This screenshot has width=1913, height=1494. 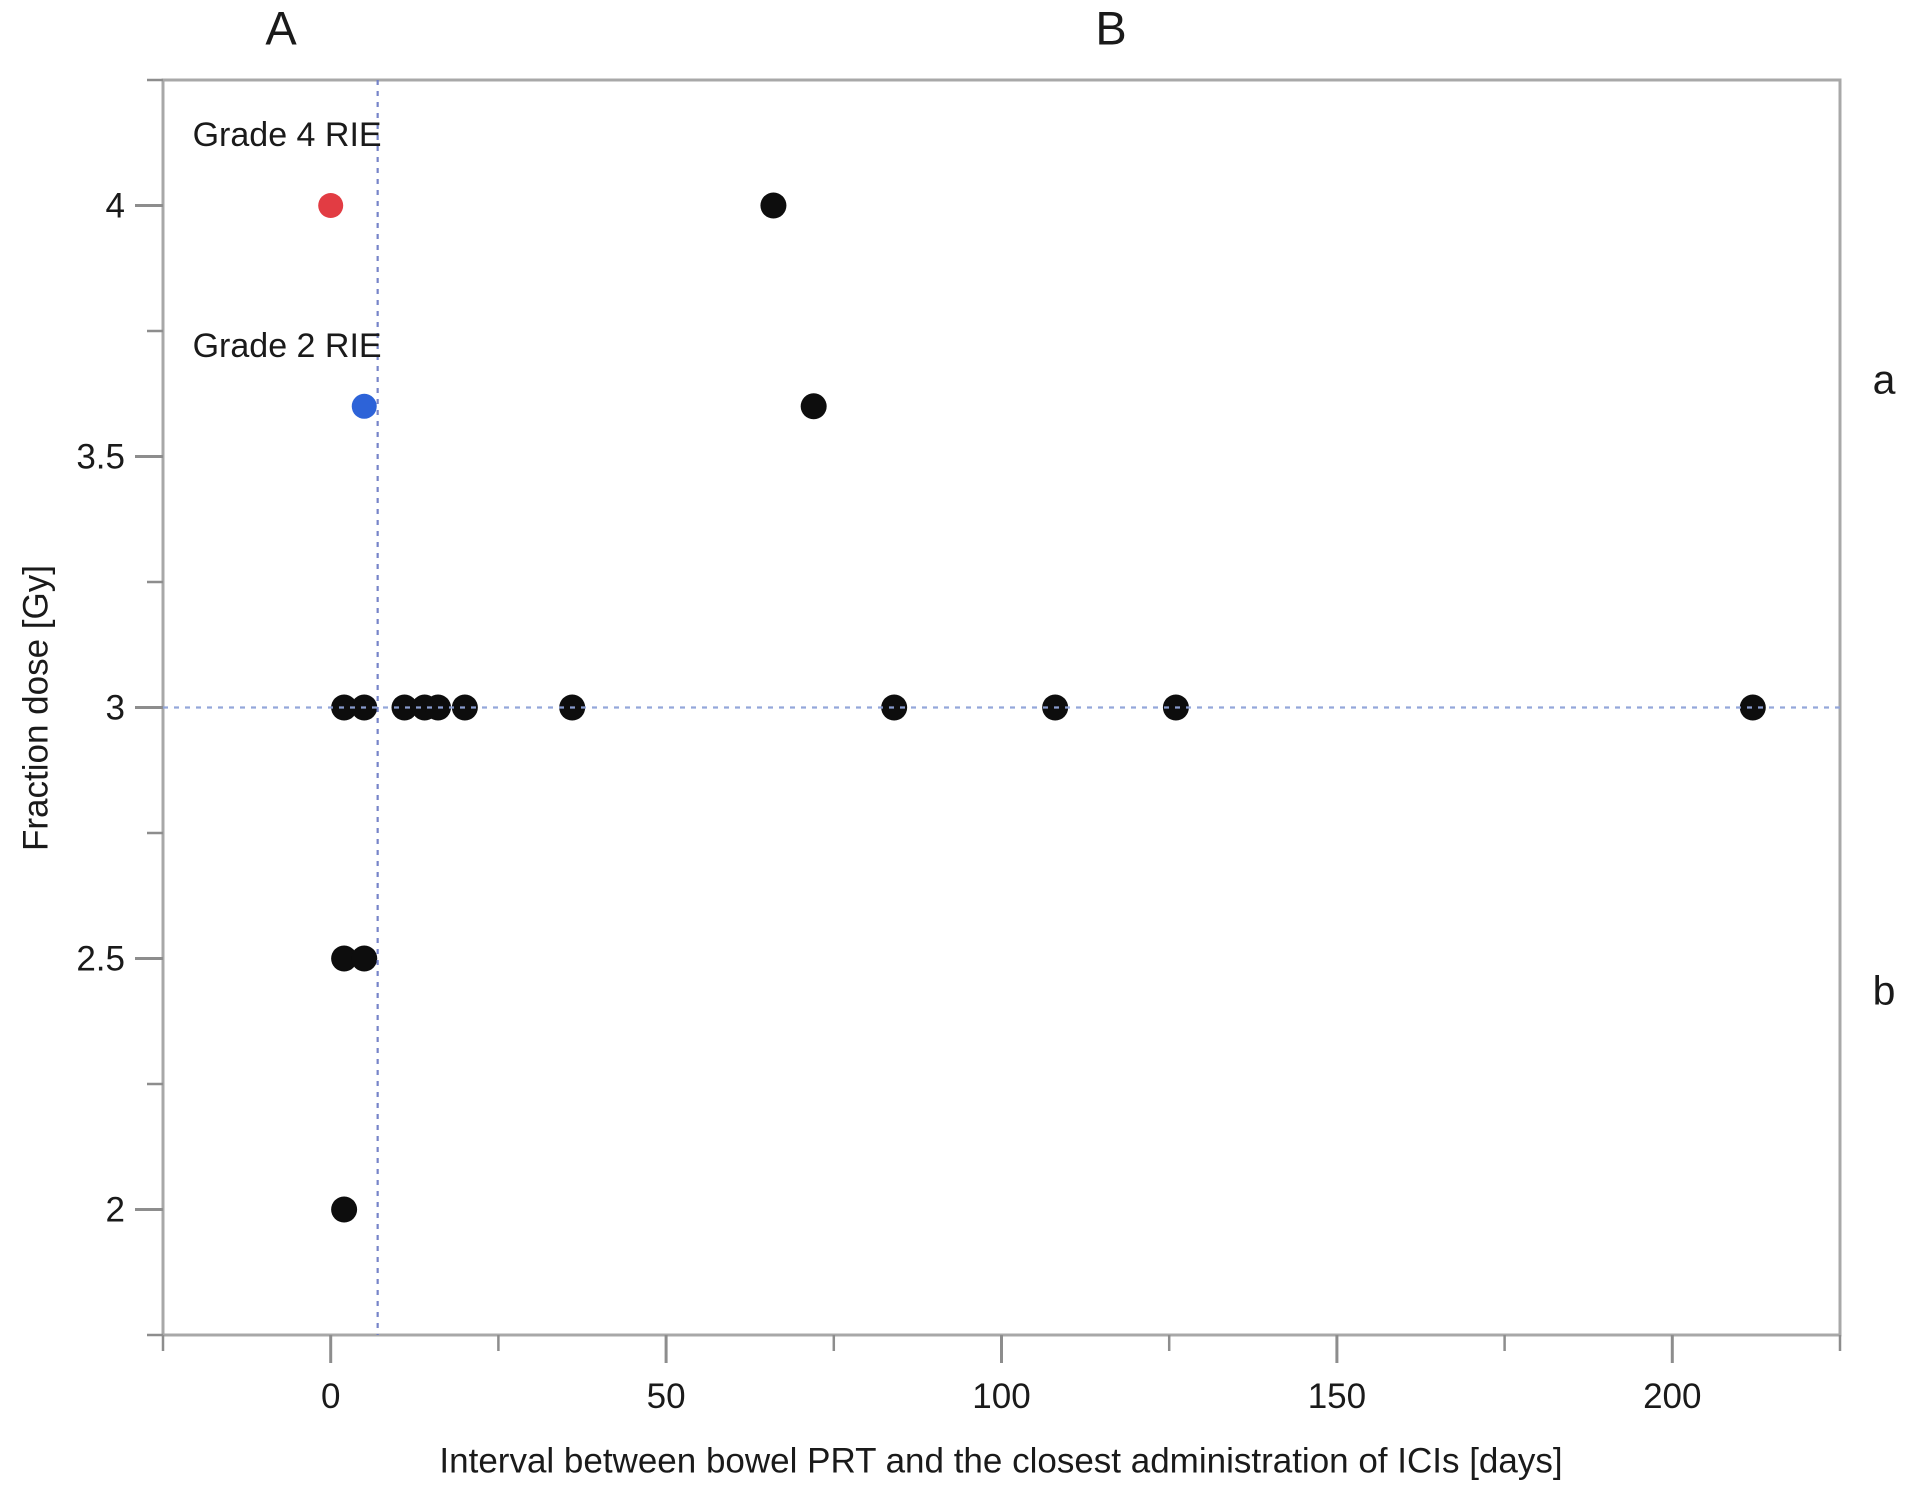 I want to click on y-tick-label: 2.5, so click(x=100, y=959).